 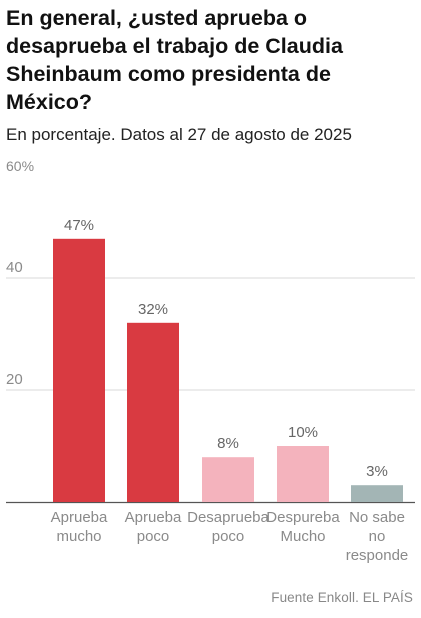 I want to click on x-tick-label-line: responde, so click(x=377, y=555).